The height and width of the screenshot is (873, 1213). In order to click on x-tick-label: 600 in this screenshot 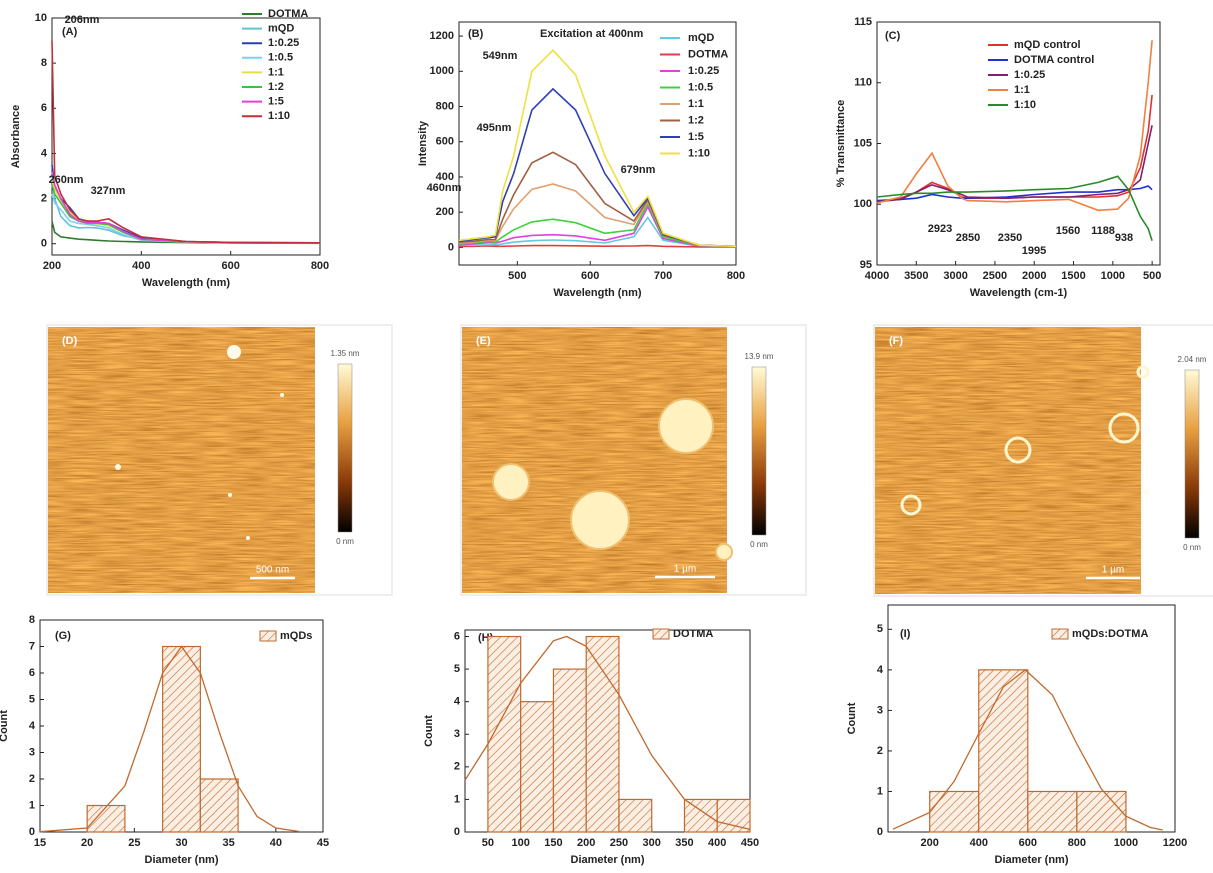, I will do `click(590, 276)`.